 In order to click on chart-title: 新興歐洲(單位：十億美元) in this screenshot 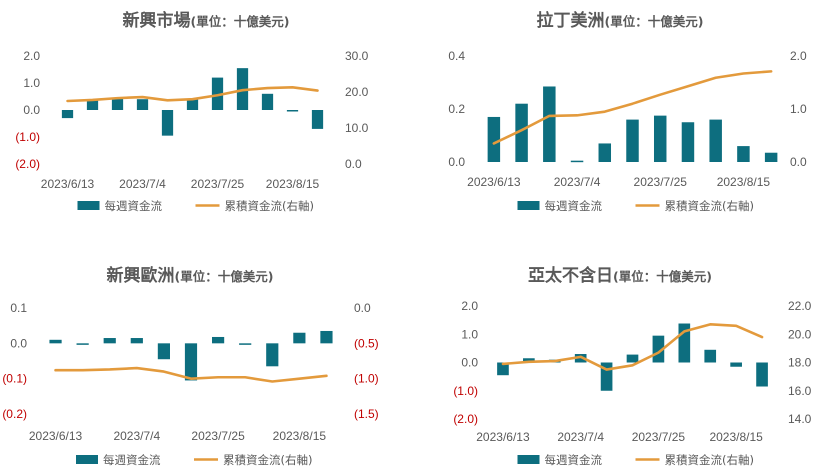, I will do `click(190, 275)`.